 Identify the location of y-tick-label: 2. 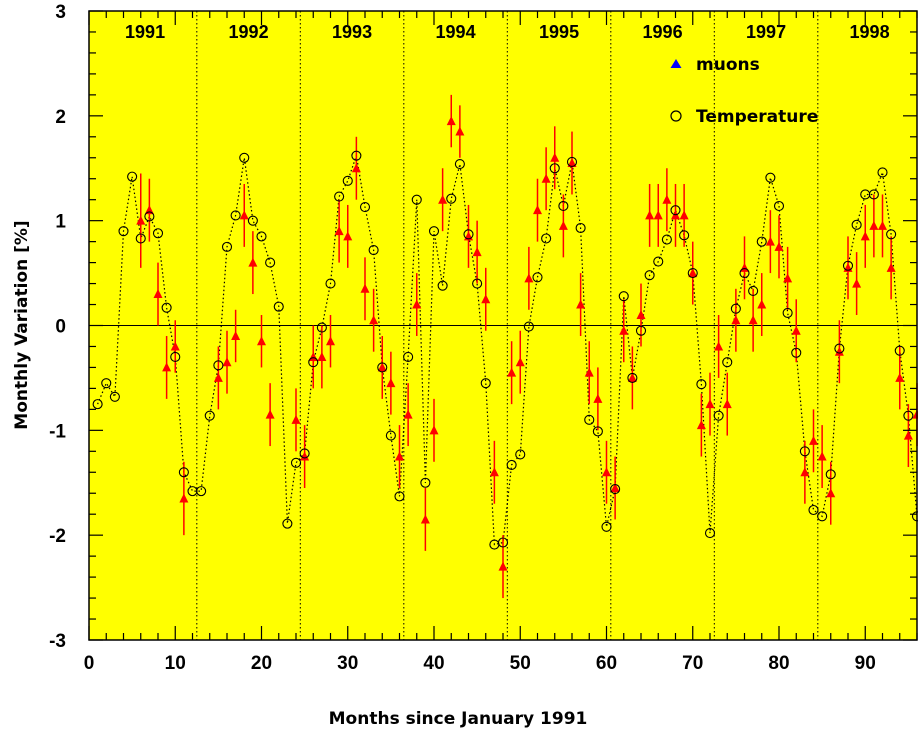
(60, 117).